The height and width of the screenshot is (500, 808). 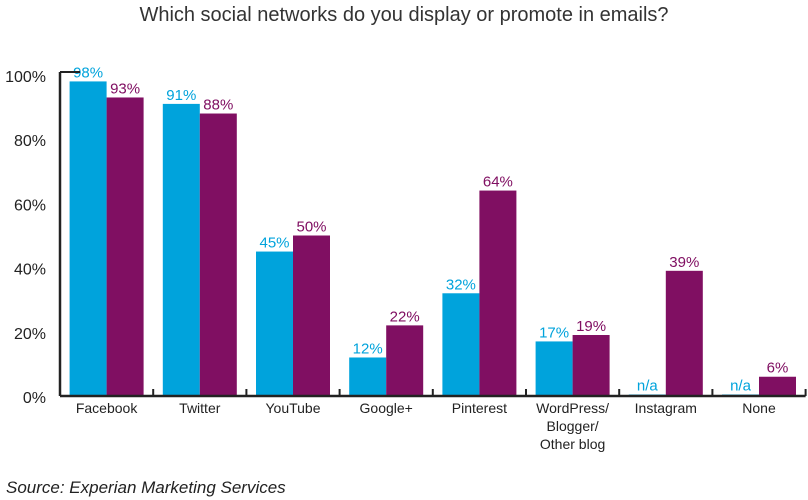 I want to click on data-label: 32%, so click(x=461, y=284).